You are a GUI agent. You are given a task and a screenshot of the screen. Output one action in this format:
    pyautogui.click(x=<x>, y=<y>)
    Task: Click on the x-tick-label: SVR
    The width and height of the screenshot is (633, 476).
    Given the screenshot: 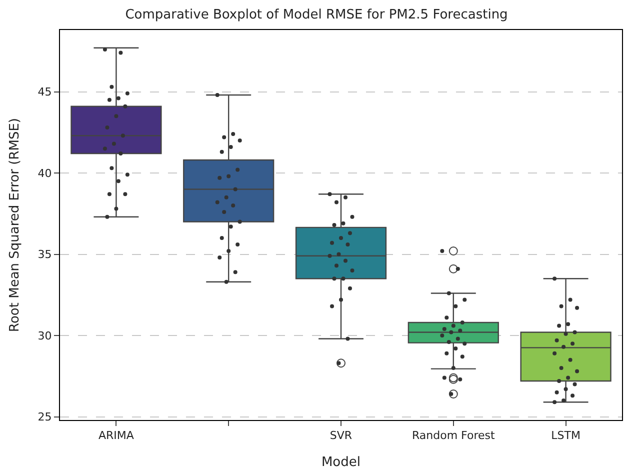 What is the action you would take?
    pyautogui.click(x=341, y=435)
    